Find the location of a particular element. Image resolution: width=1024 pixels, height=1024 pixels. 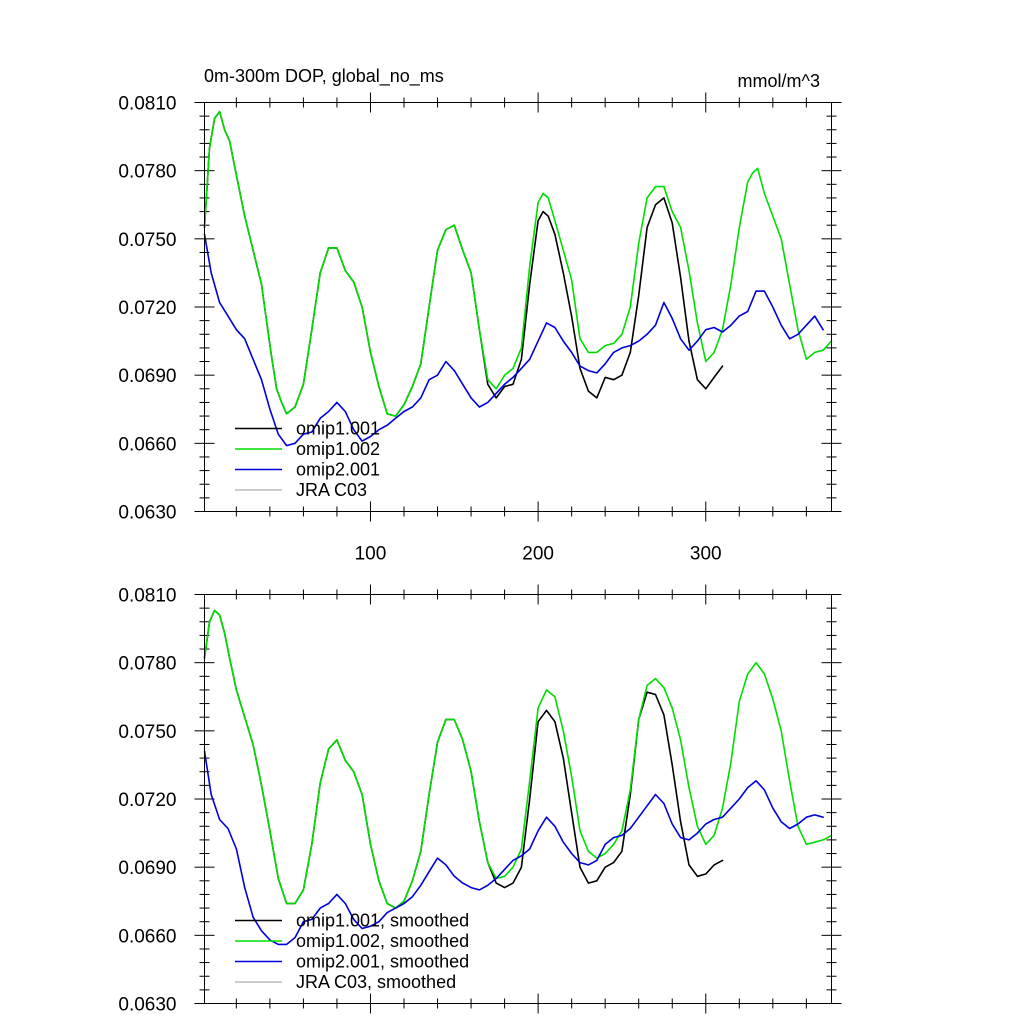

legend-label-jra-c03-smoothed: JRA C03, smoothed is located at coordinates (376, 982).